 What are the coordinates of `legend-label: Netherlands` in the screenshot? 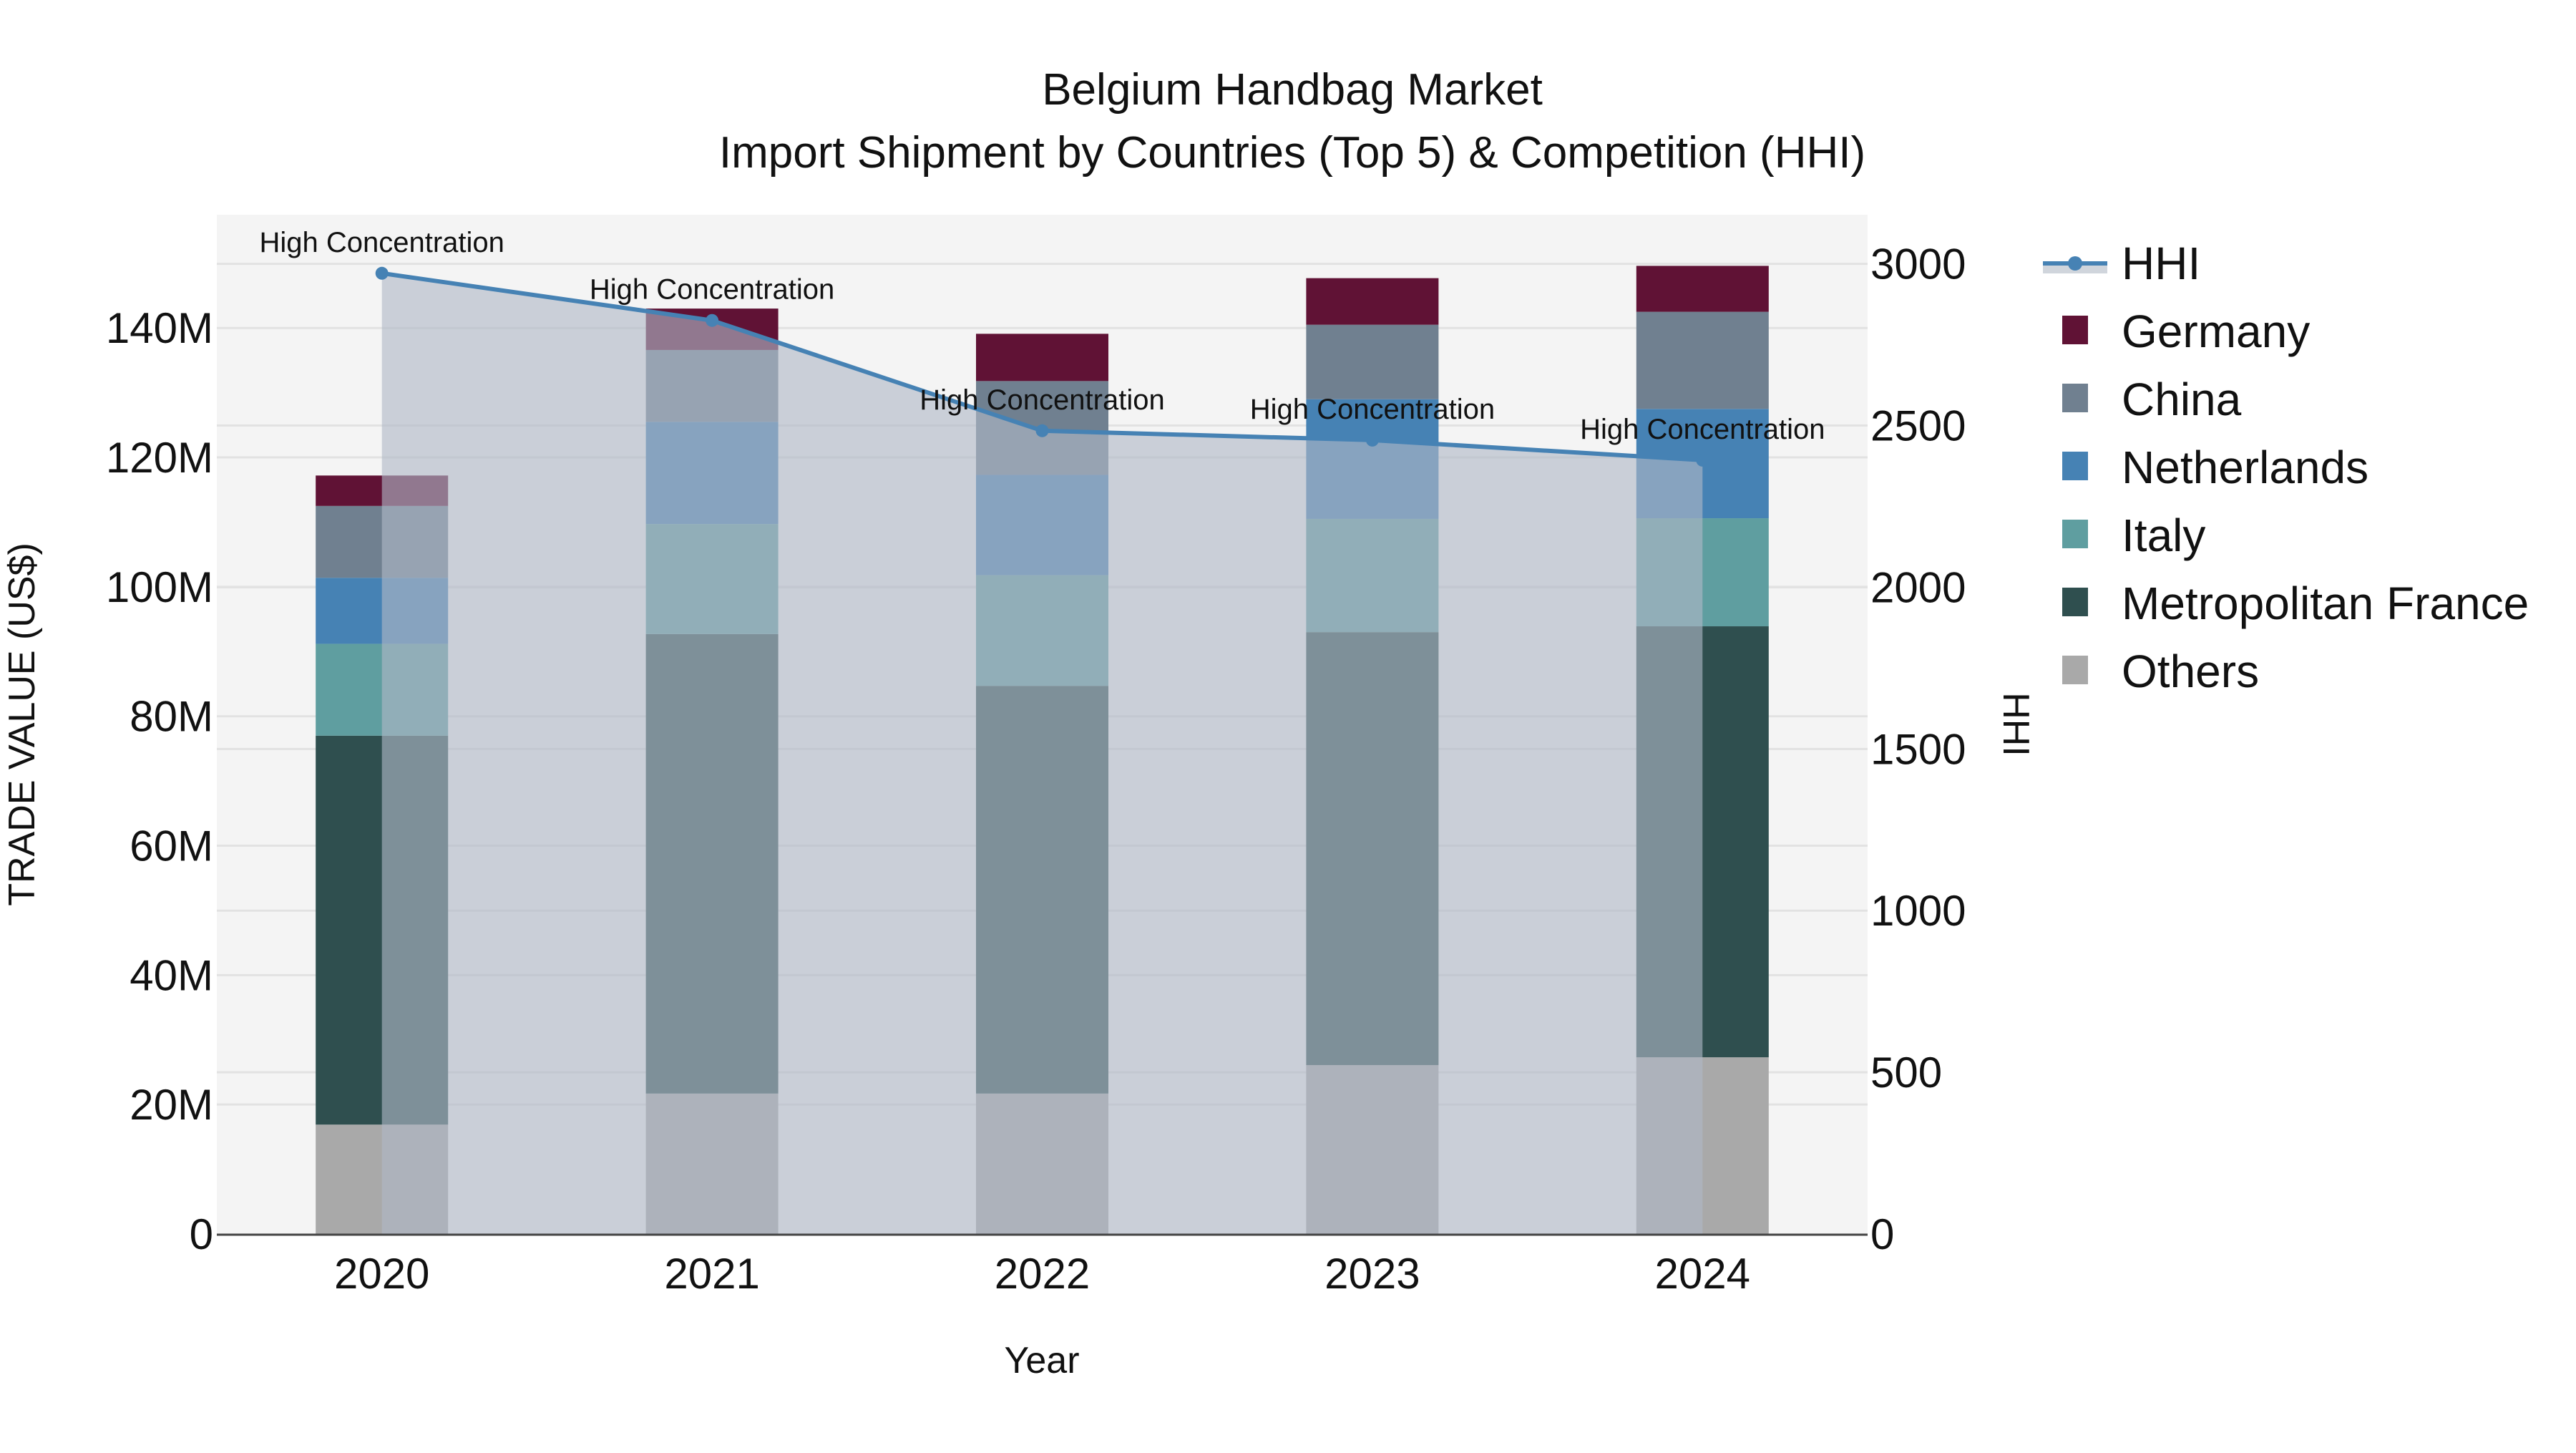 It's located at (2245, 467).